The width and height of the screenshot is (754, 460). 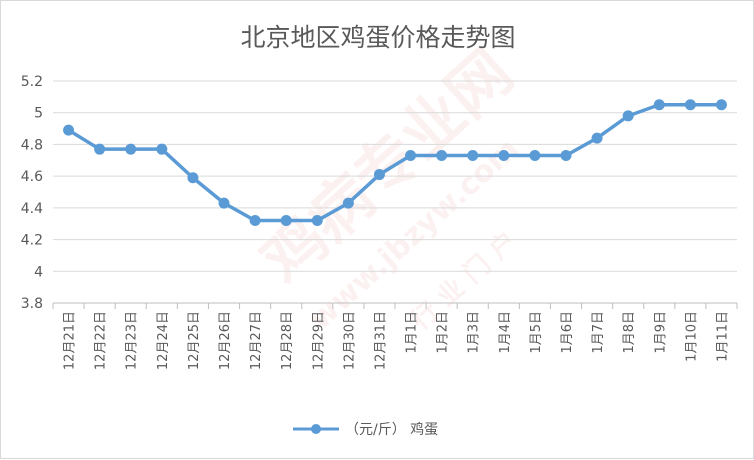 What do you see at coordinates (101, 340) in the screenshot?
I see `x-tick-label: 12月22日` at bounding box center [101, 340].